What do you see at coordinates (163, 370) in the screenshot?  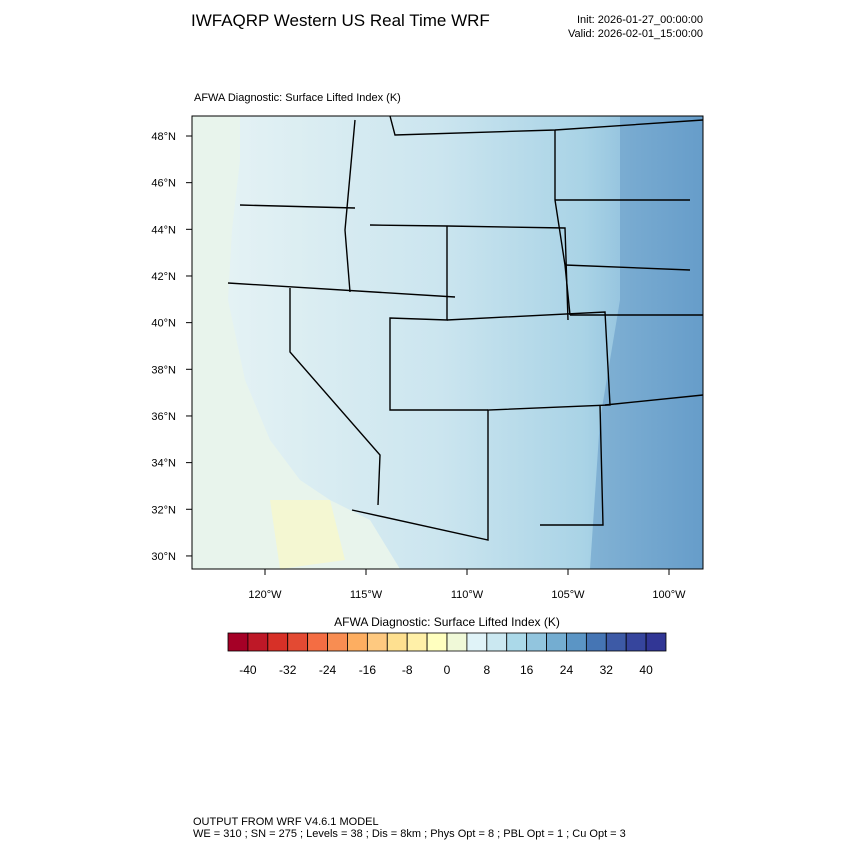 I see `lat-tick-label: 38°N` at bounding box center [163, 370].